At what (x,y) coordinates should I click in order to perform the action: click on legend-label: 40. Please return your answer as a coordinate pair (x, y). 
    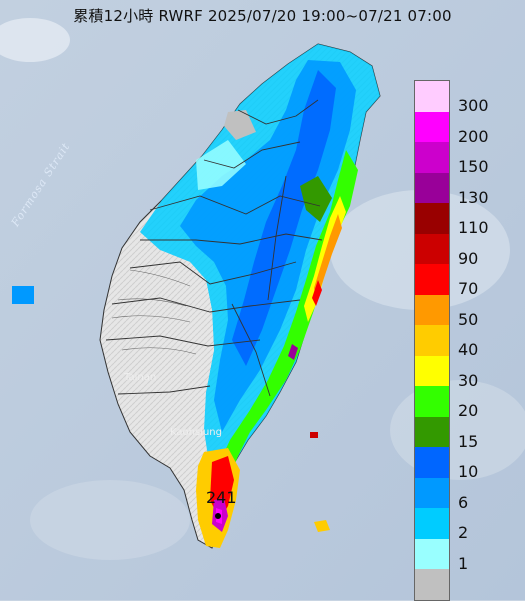
    Looking at the image, I should click on (468, 349).